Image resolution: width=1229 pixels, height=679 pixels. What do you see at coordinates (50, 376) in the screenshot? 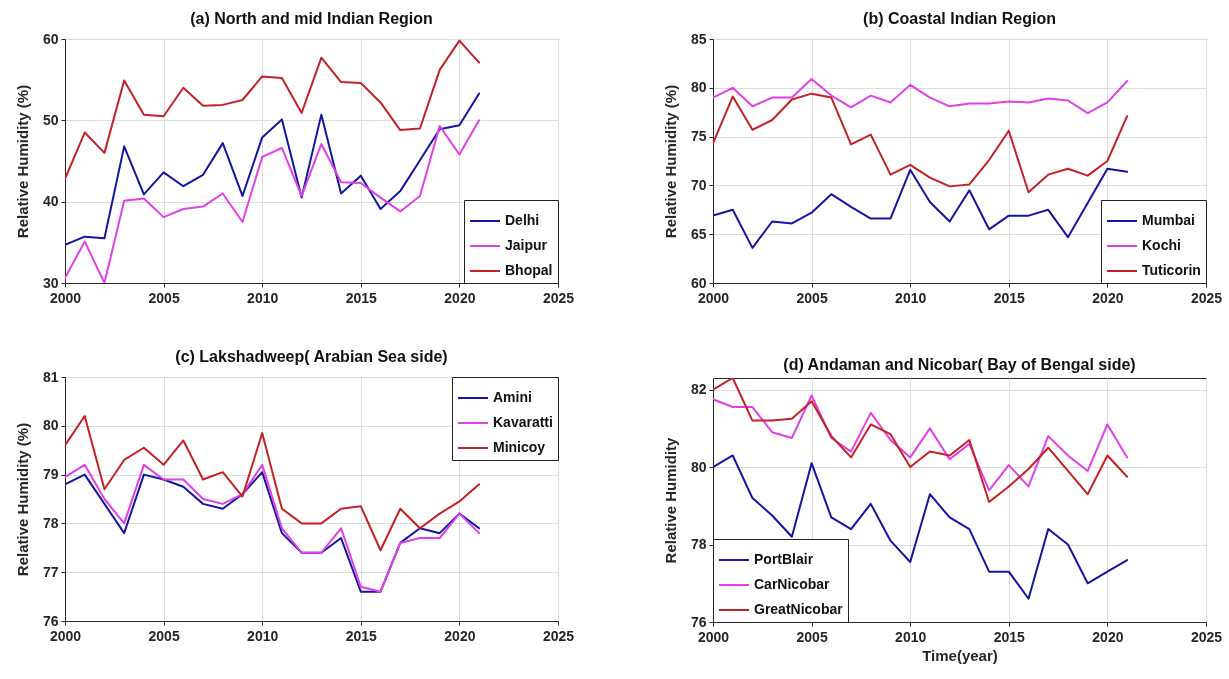
I see `y-tick-label: 81` at bounding box center [50, 376].